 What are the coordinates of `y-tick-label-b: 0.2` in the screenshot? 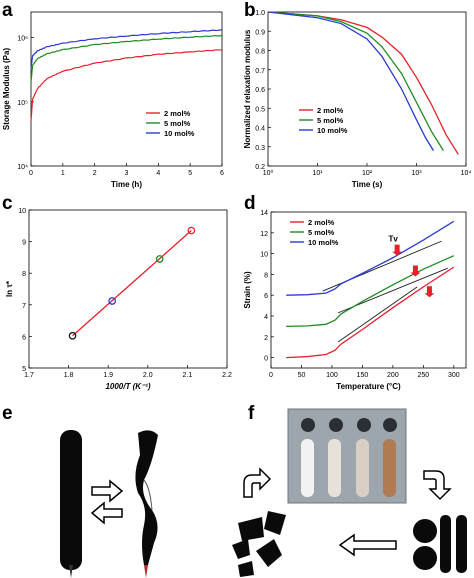 It's located at (260, 167).